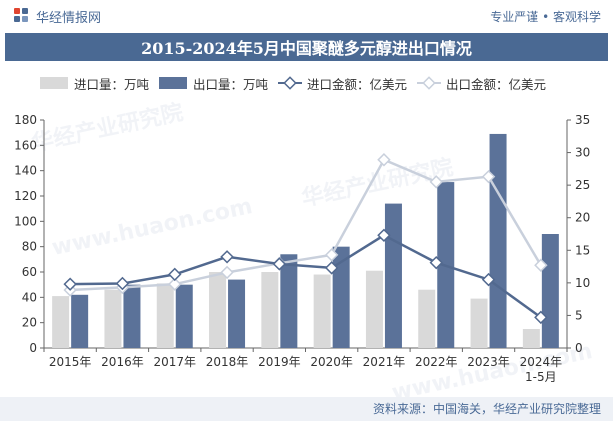 The height and width of the screenshot is (425, 613). Describe the element at coordinates (582, 120) in the screenshot. I see `y-right-tick-label: 35` at that location.